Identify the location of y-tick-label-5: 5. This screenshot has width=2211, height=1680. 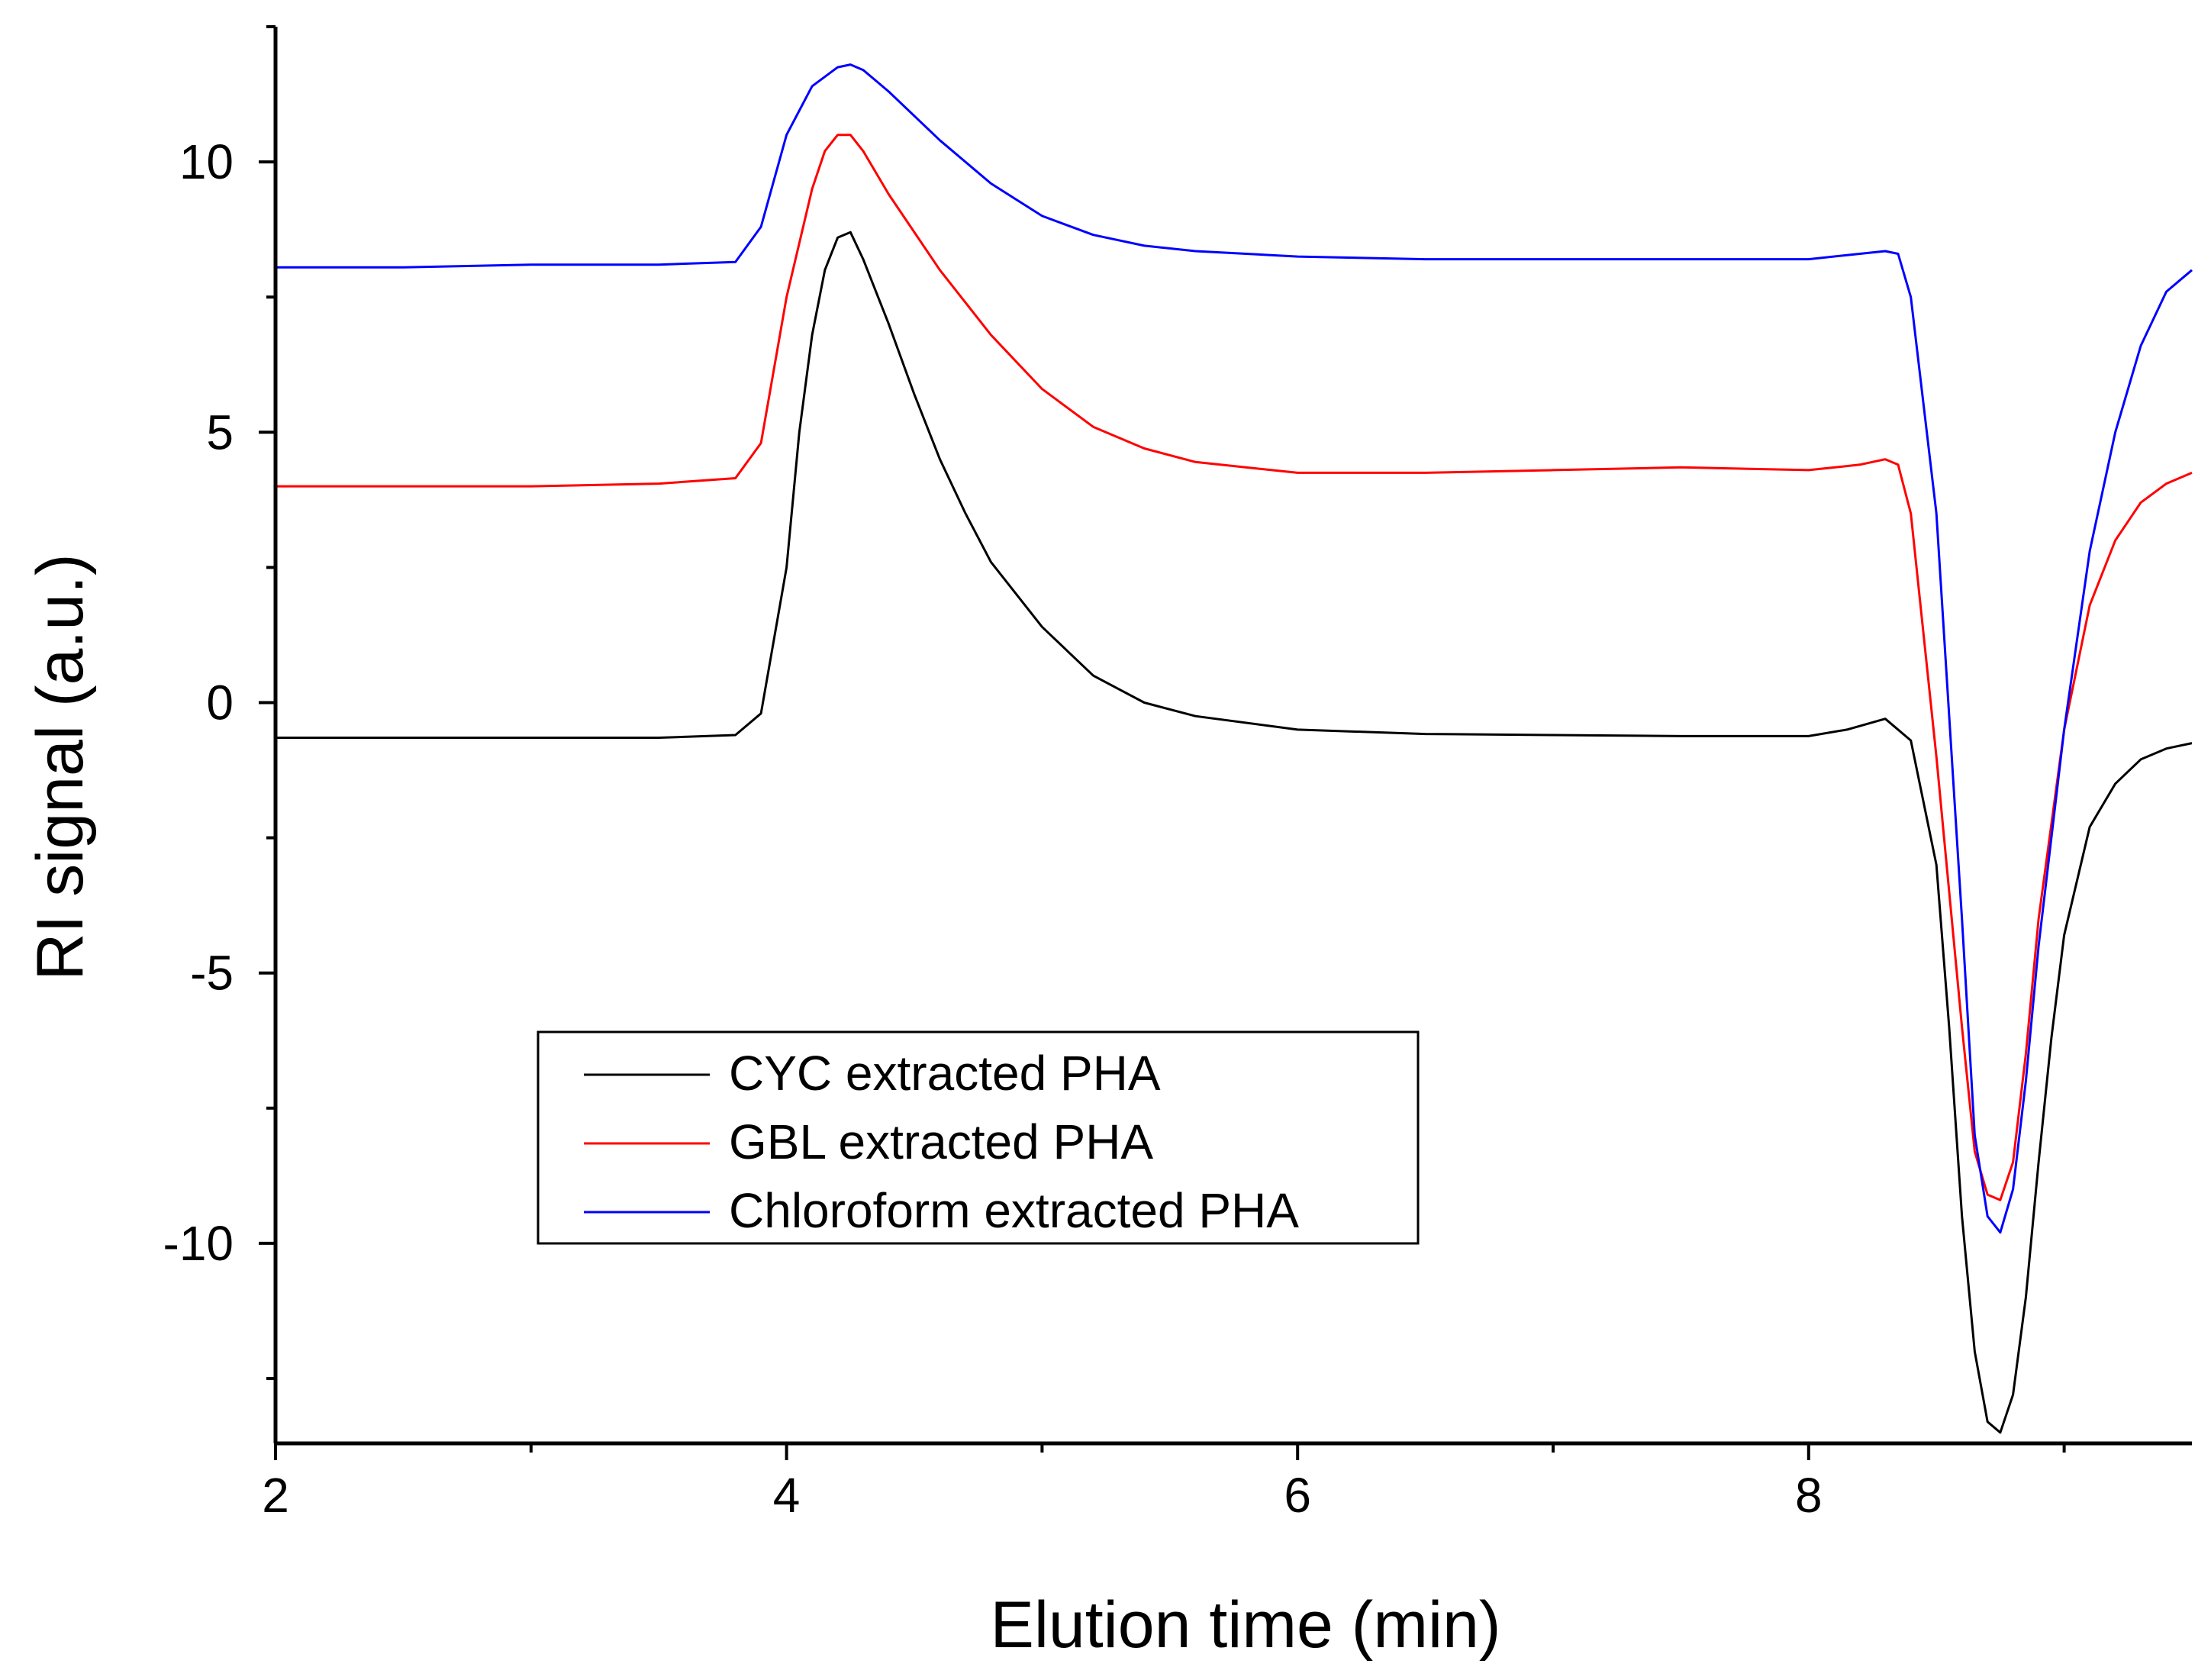
(220, 432).